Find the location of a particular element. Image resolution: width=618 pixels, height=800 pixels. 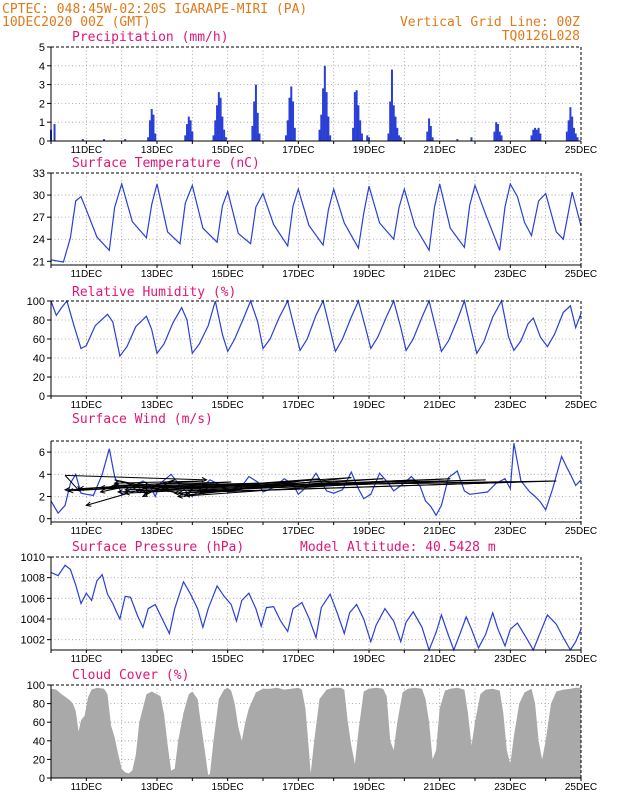

y-tick-label: 20 is located at coordinates (39, 760).